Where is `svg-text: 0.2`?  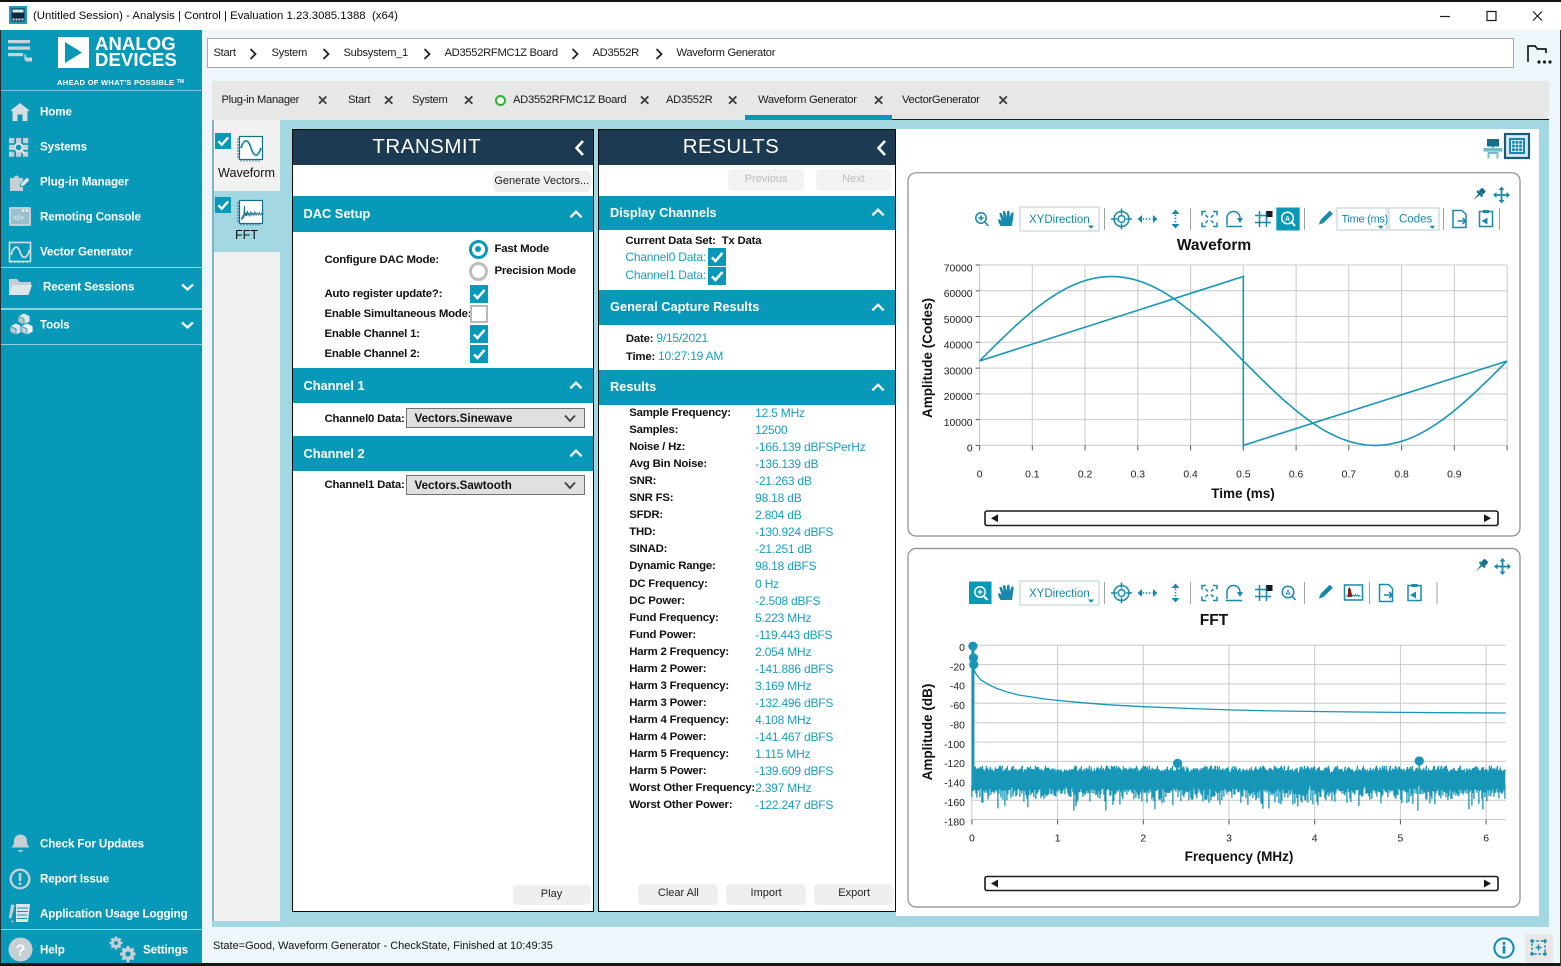
svg-text: 0.2 is located at coordinates (1085, 475).